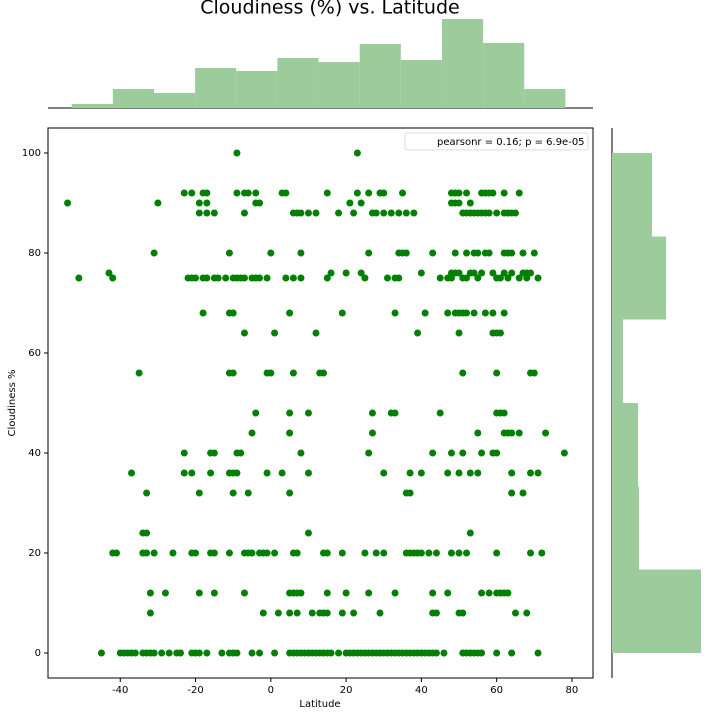 The height and width of the screenshot is (720, 720). Describe the element at coordinates (34, 253) in the screenshot. I see `y-tick-label: 80` at that location.